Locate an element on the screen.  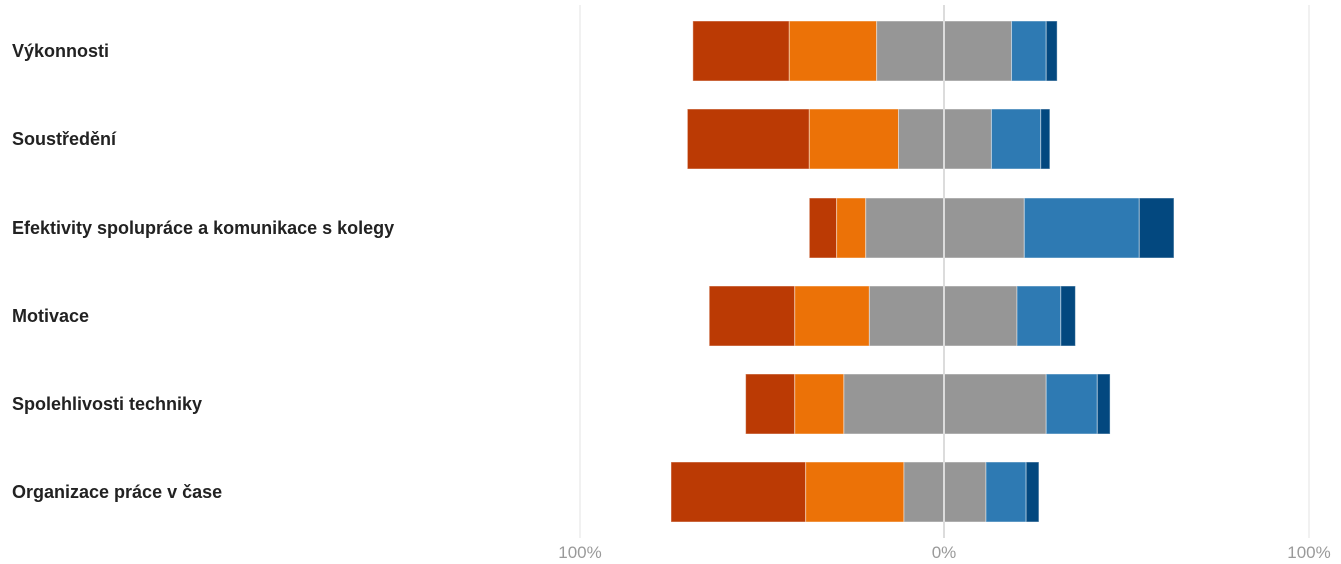
category-label: Motivace is located at coordinates (50, 316).